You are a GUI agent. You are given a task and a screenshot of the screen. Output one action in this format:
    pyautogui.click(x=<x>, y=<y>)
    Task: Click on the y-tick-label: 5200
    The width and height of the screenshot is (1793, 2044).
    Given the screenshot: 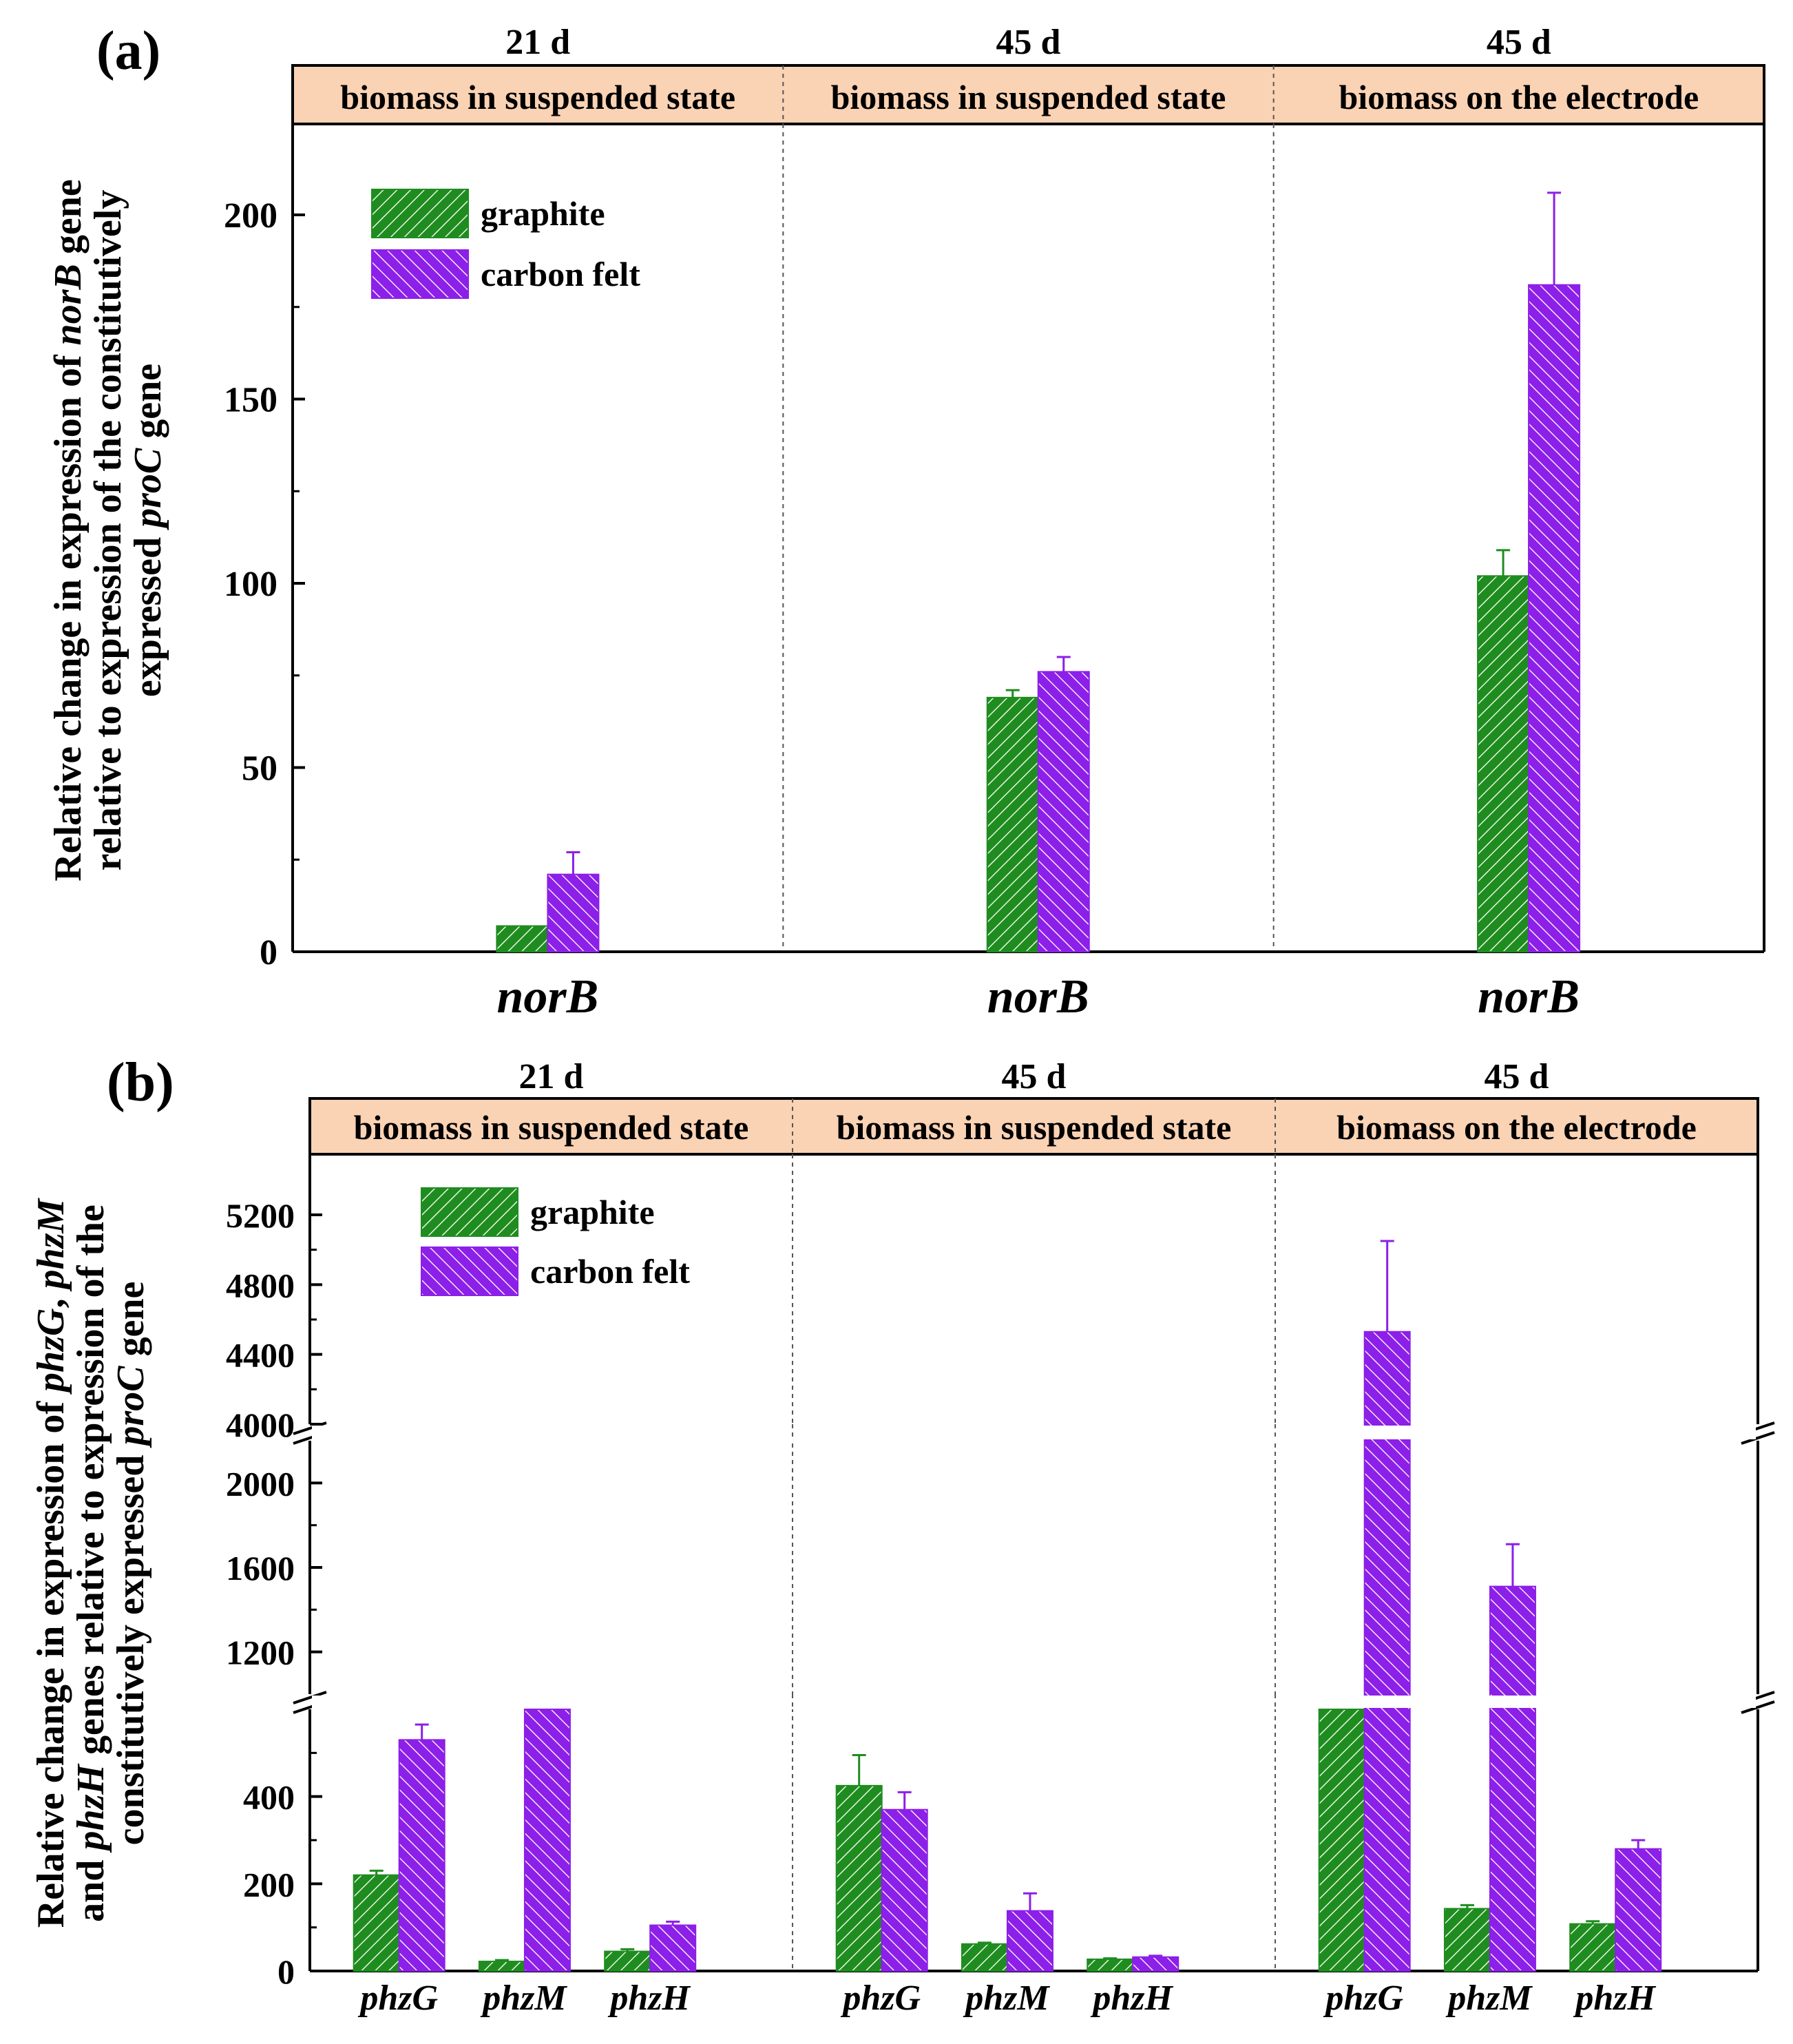 What is the action you would take?
    pyautogui.click(x=261, y=1215)
    